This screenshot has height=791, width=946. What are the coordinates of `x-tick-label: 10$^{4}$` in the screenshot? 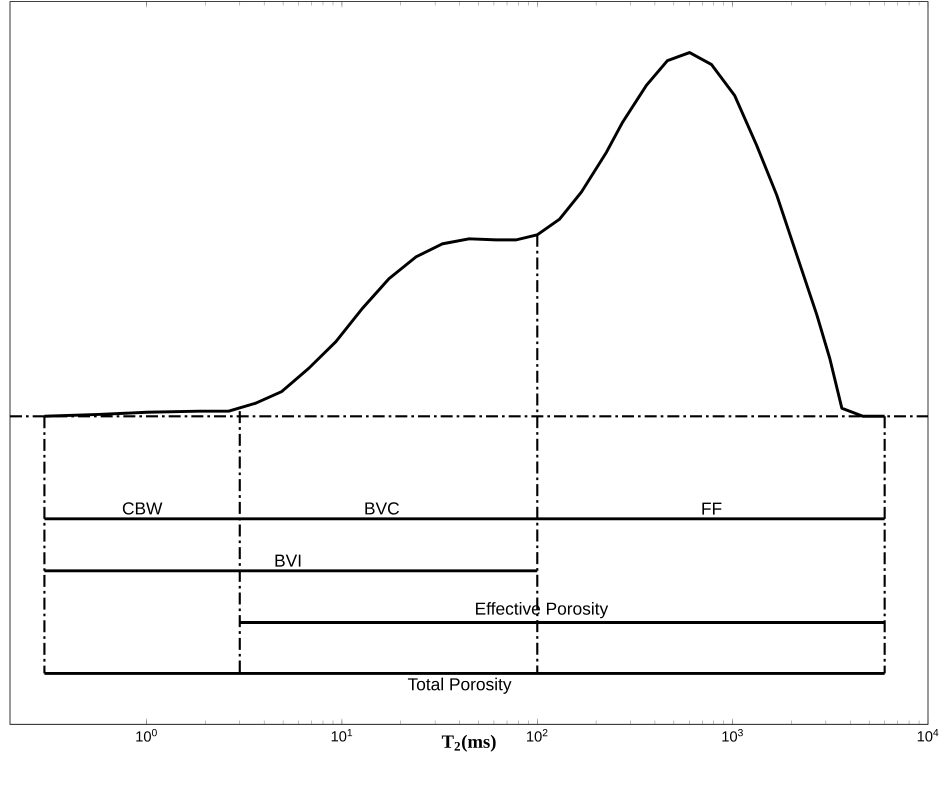 It's located at (928, 735).